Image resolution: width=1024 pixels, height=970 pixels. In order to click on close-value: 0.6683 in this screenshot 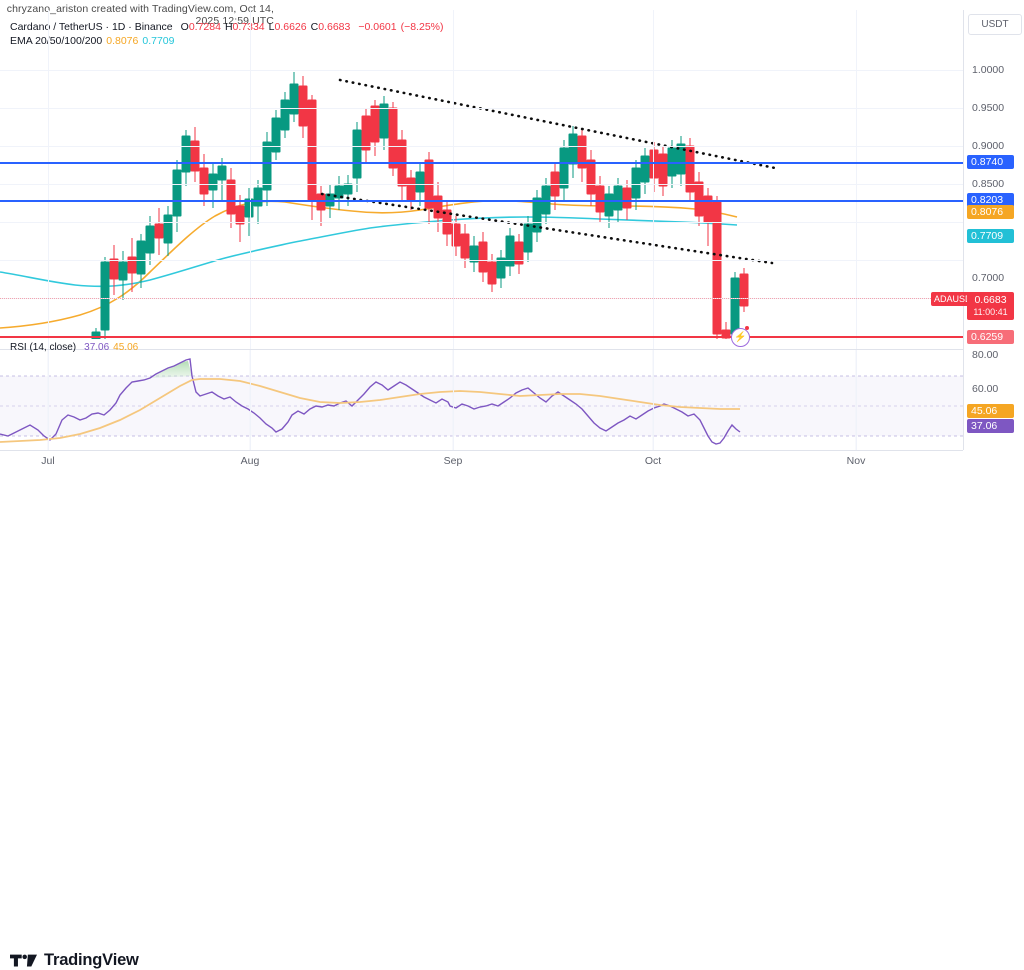, I will do `click(334, 27)`.